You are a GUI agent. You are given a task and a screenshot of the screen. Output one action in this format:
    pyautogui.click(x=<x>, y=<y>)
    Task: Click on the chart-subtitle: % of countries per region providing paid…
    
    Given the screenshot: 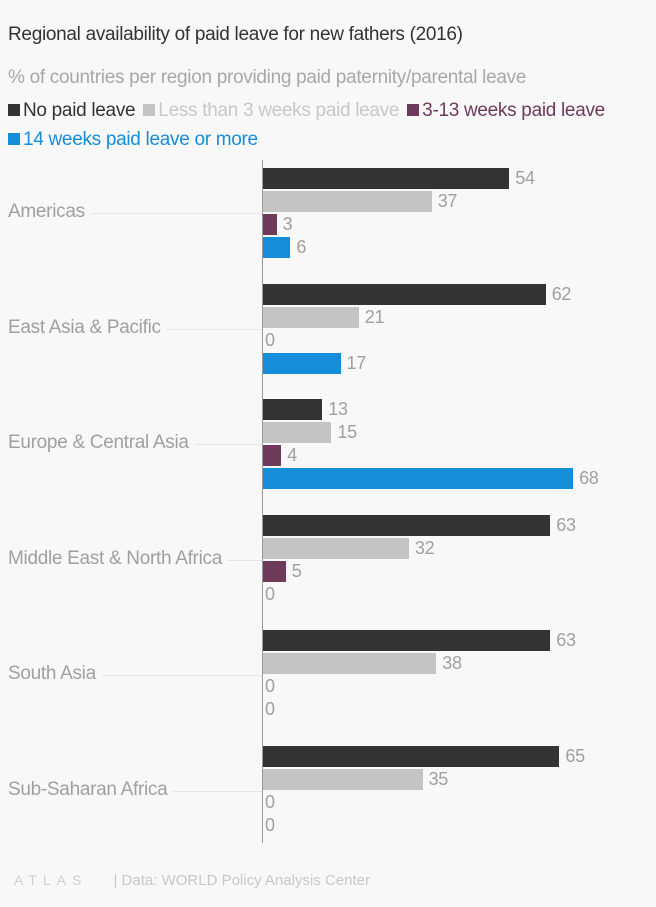 What is the action you would take?
    pyautogui.click(x=267, y=77)
    